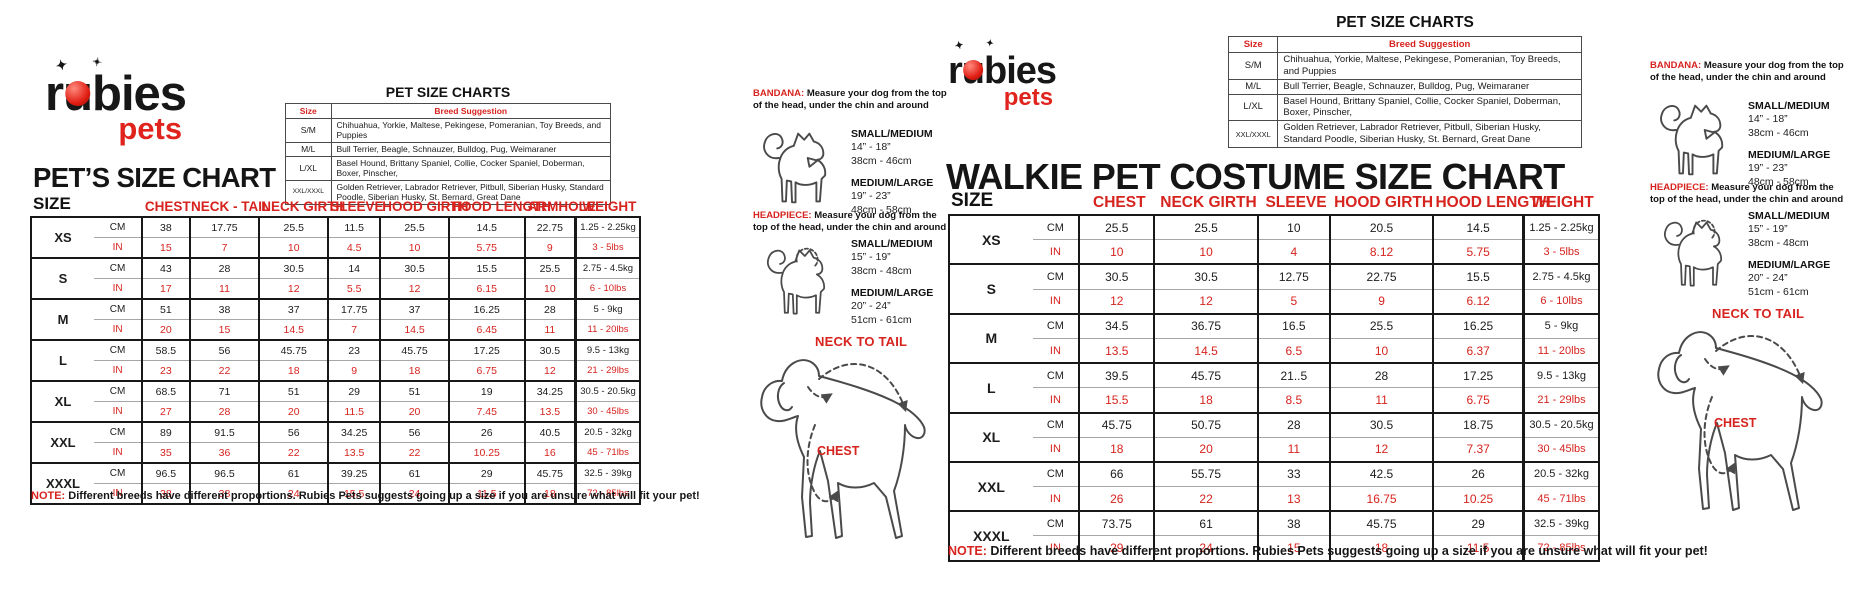  What do you see at coordinates (224, 473) in the screenshot?
I see `cm-value: 96.5` at bounding box center [224, 473].